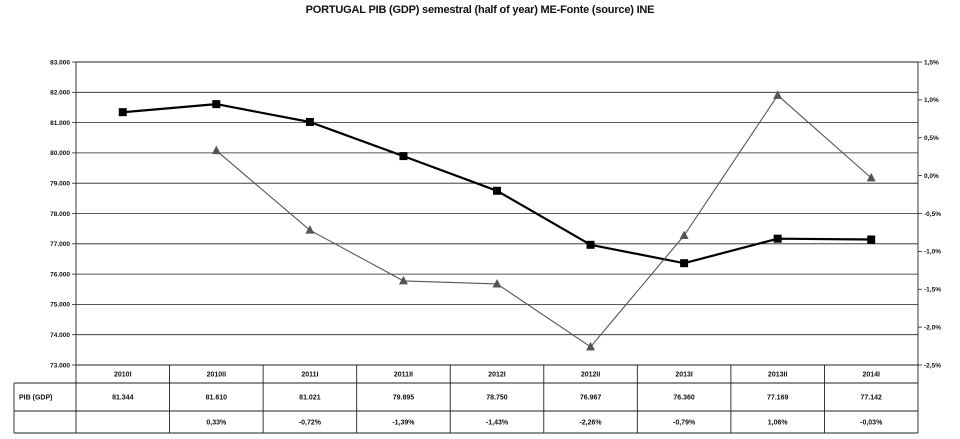 The height and width of the screenshot is (439, 960). I want to click on x-tick-label: 2011I, so click(309, 375).